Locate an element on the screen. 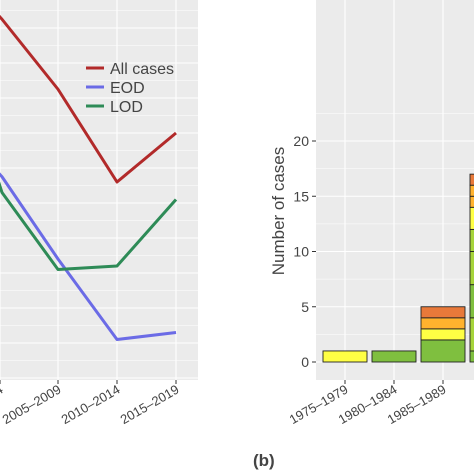 This screenshot has height=474, width=474. panel-b-bars is located at coordinates (398, 268).